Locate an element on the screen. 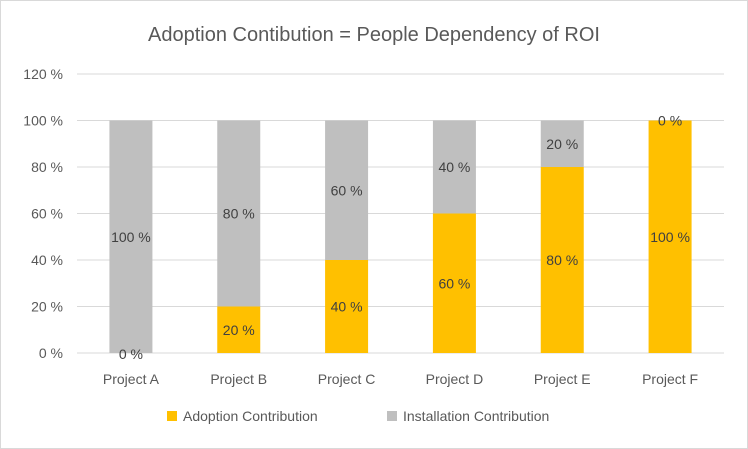 The height and width of the screenshot is (449, 748). y-tick-label: 100 % is located at coordinates (43, 121).